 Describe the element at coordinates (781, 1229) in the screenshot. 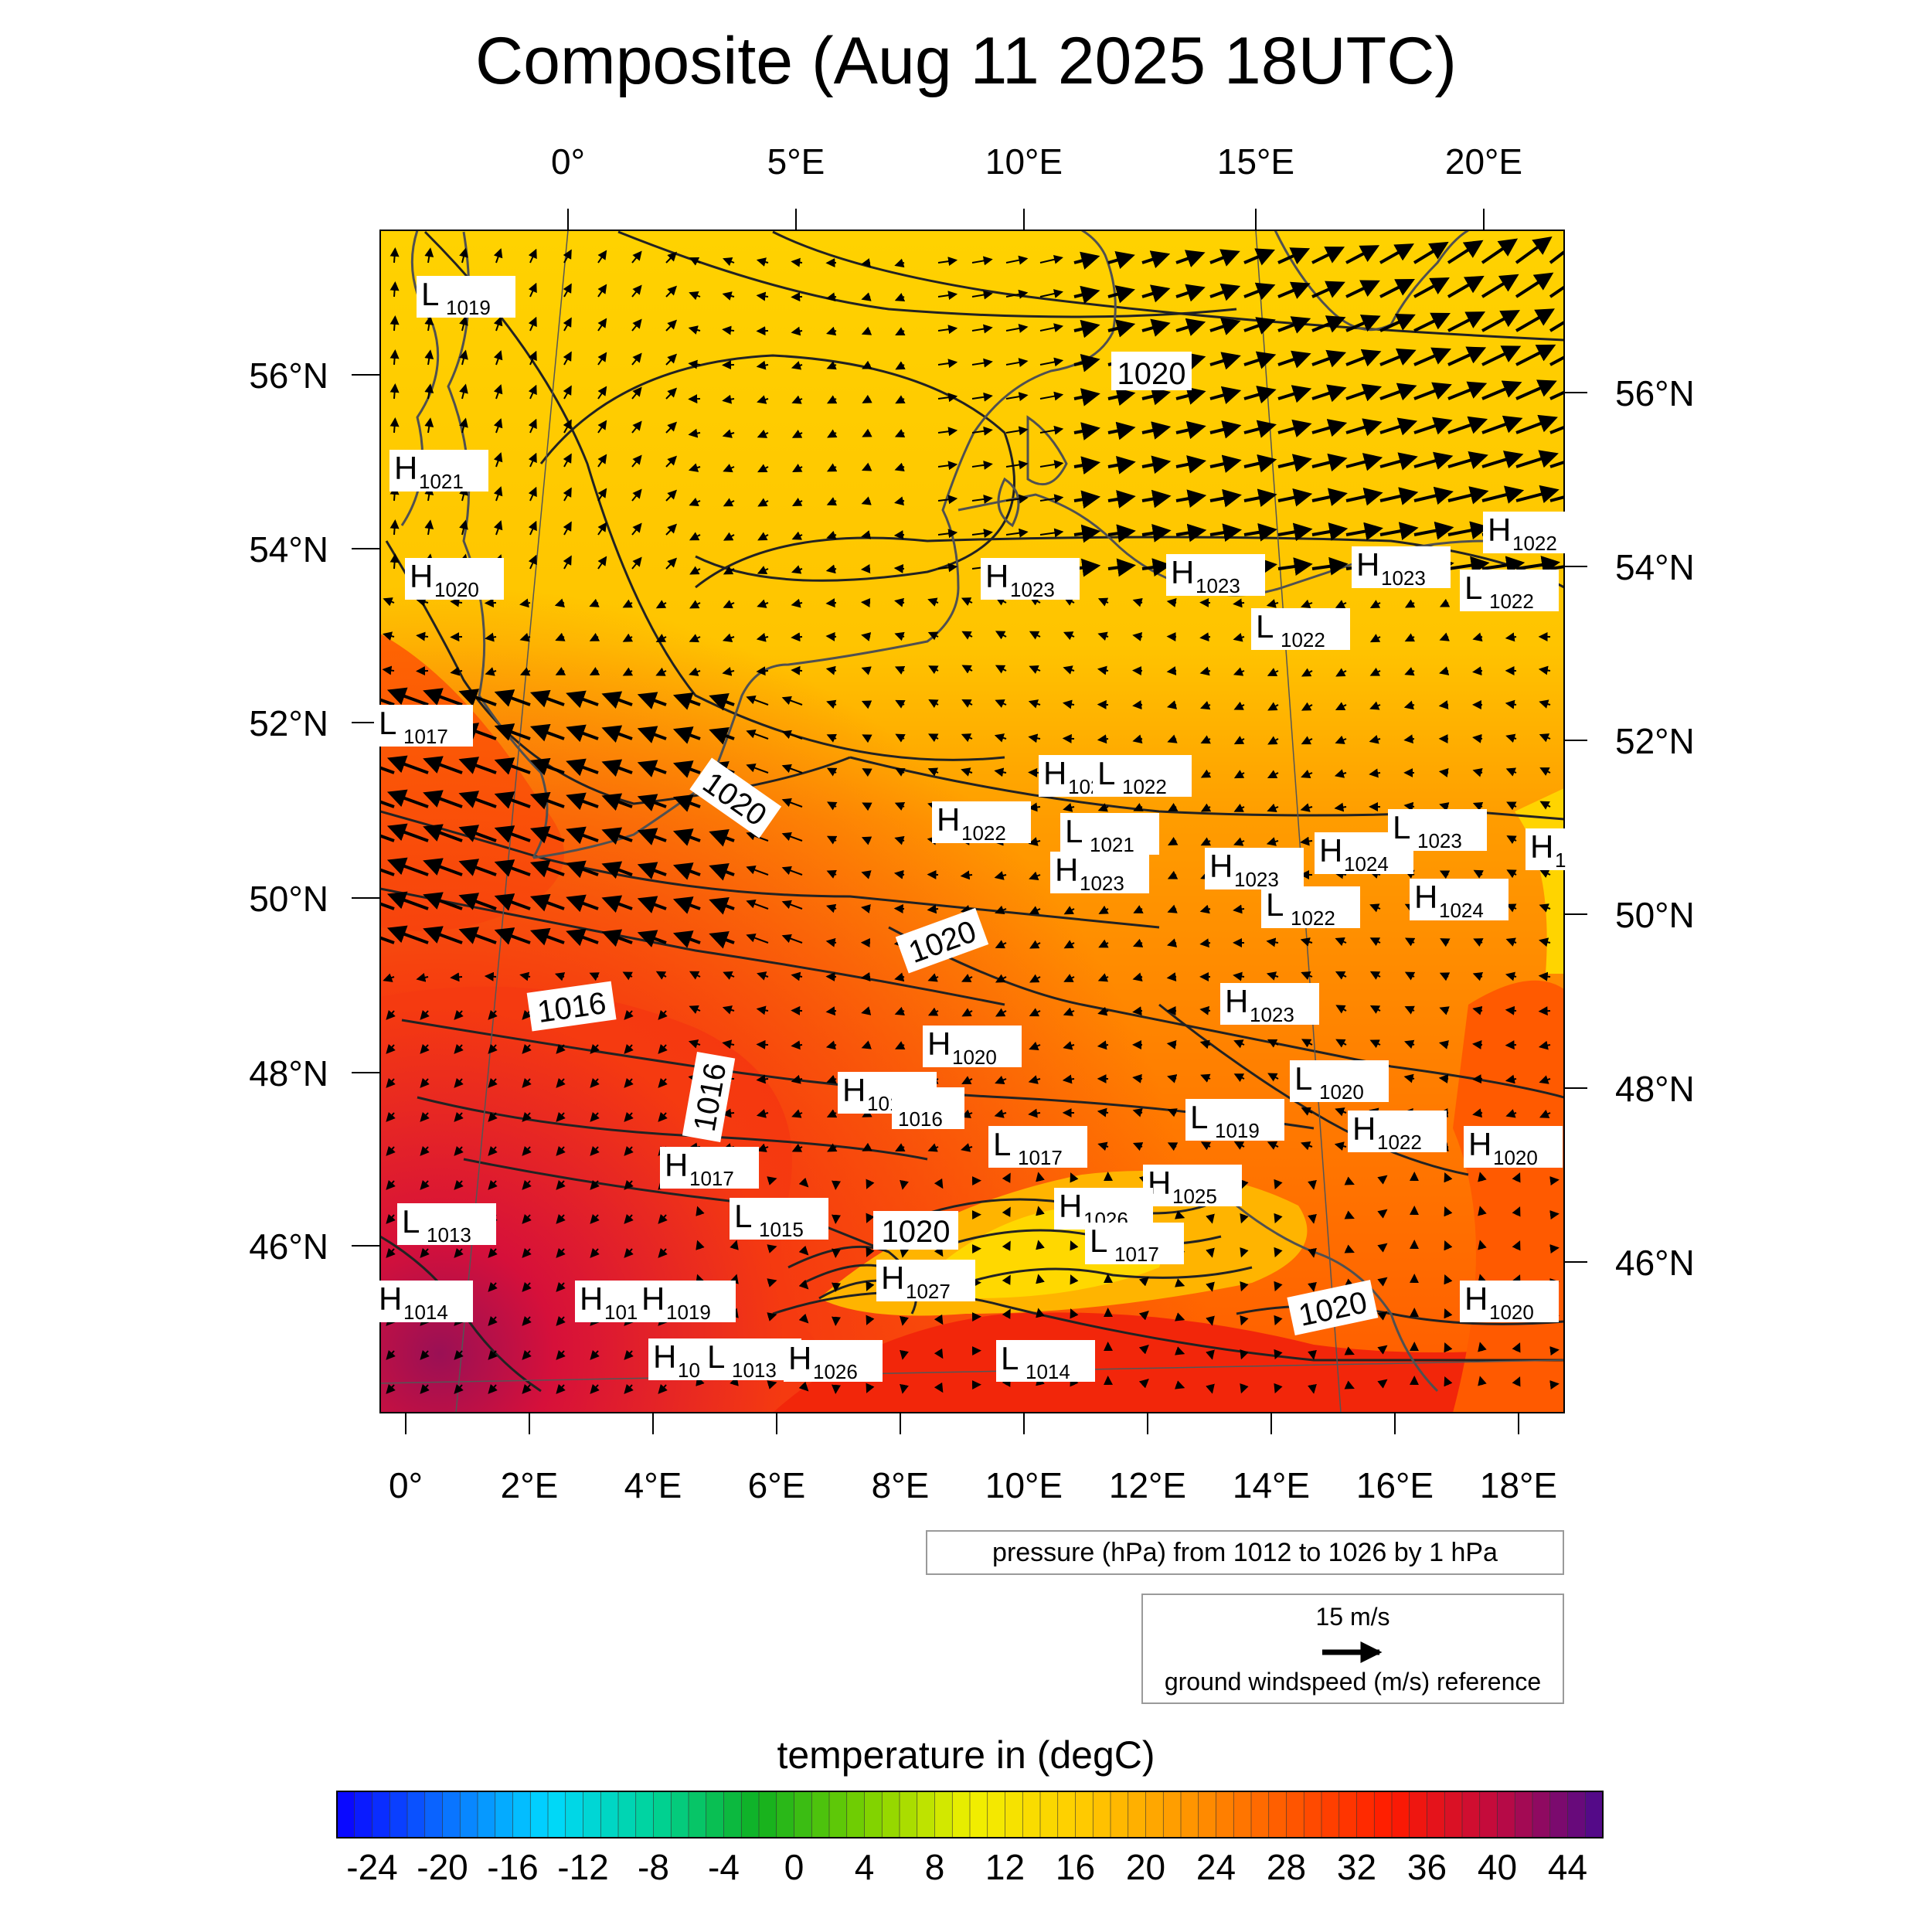

I see `pressure-center-value: 1015` at that location.